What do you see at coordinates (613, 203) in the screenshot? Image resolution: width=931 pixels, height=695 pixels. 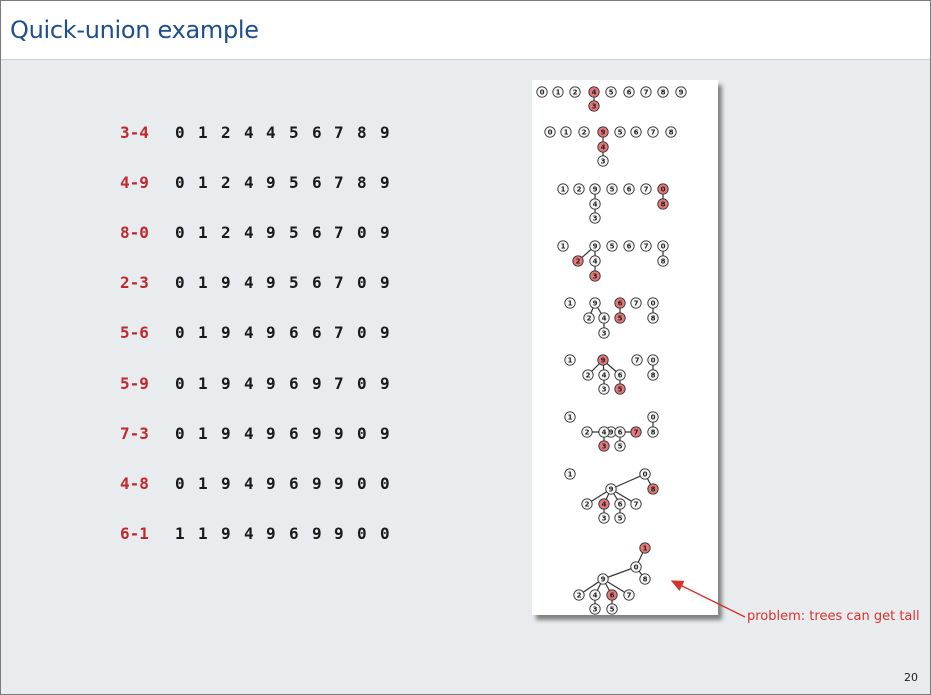 I see `forest-snapshot: 1 2 9 4 3 5 6 7 0 8` at bounding box center [613, 203].